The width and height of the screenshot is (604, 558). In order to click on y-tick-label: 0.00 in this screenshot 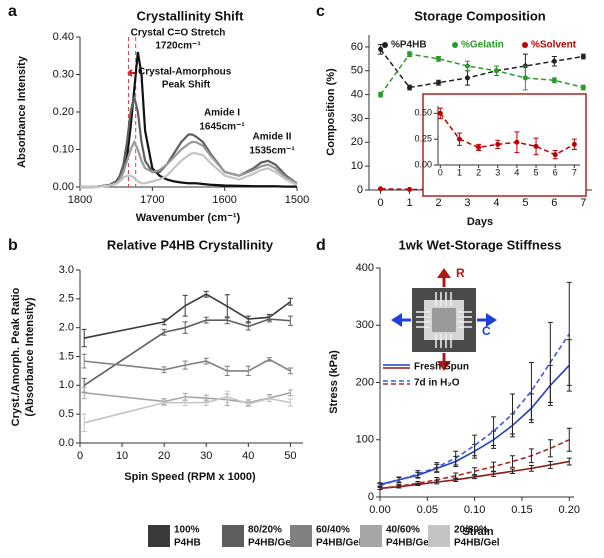, I will do `click(423, 164)`.